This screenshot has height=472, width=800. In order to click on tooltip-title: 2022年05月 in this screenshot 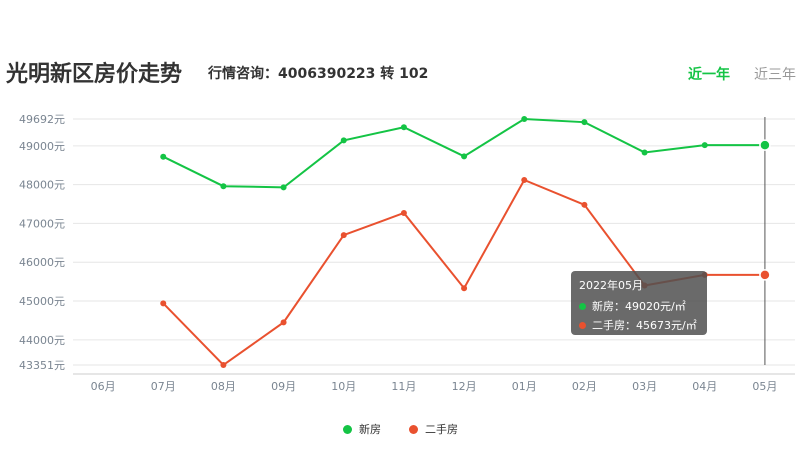, I will do `click(611, 285)`.